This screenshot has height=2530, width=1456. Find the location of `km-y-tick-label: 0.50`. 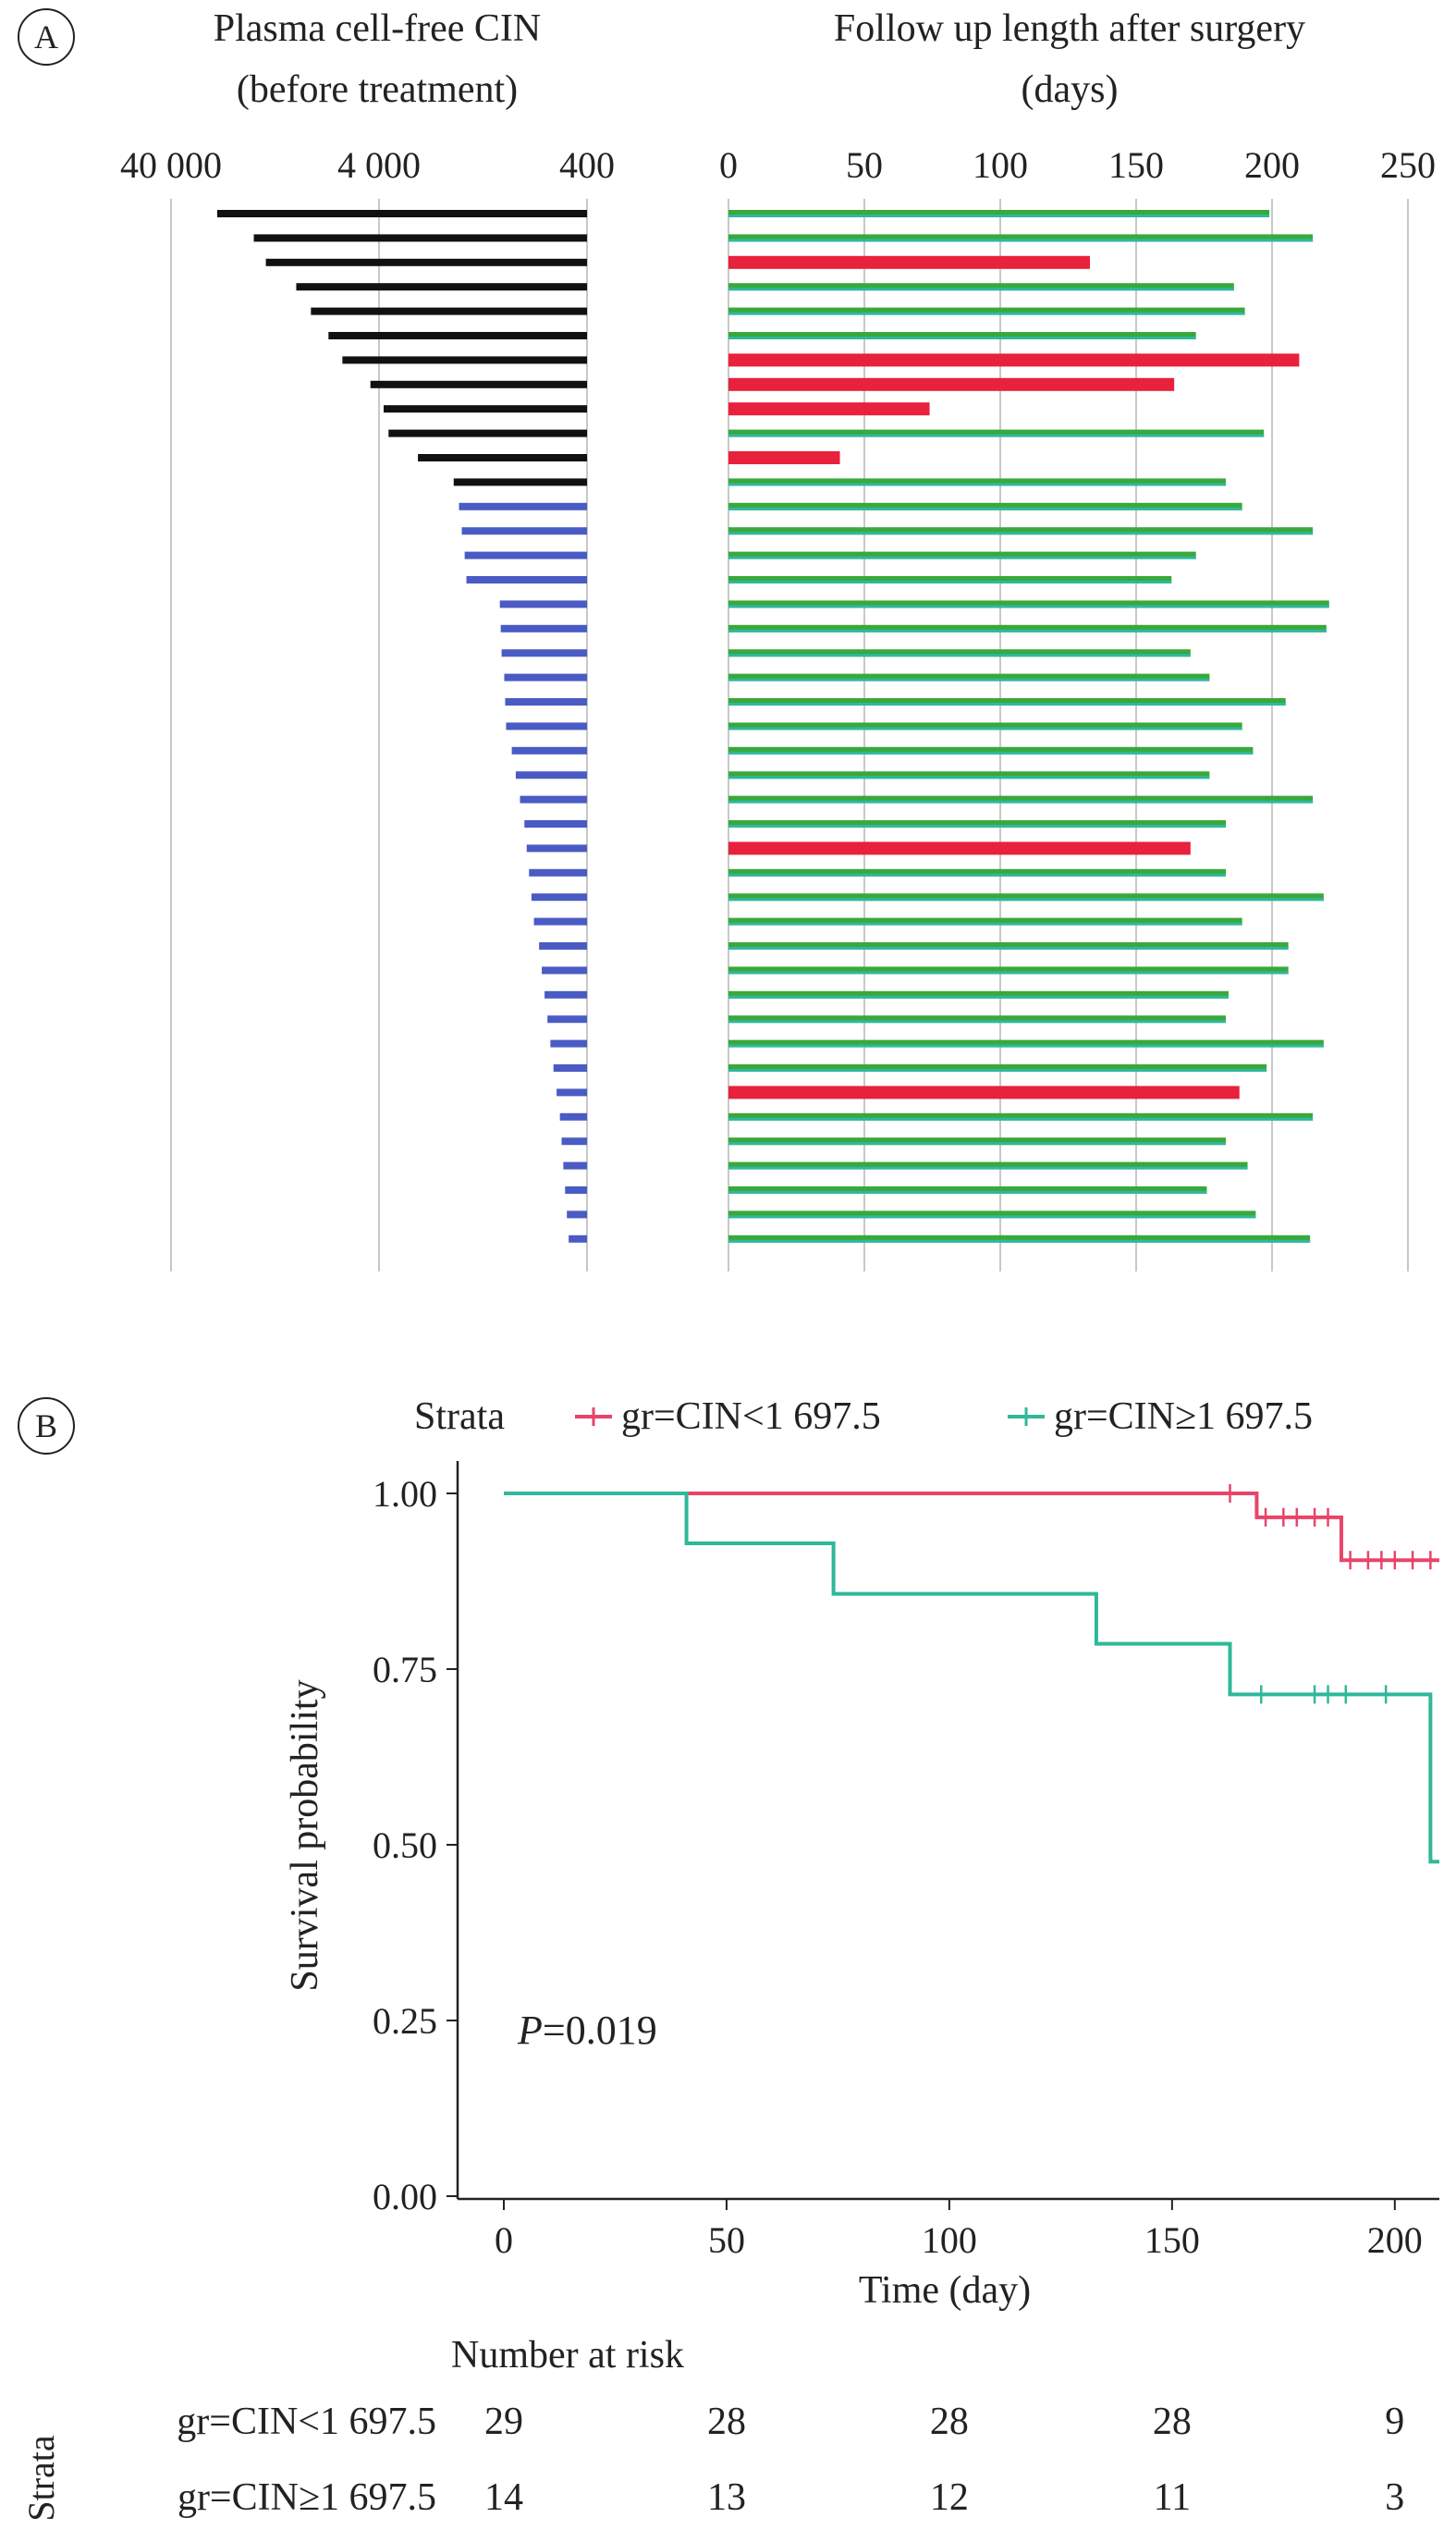

km-y-tick-label: 0.50 is located at coordinates (405, 1845).